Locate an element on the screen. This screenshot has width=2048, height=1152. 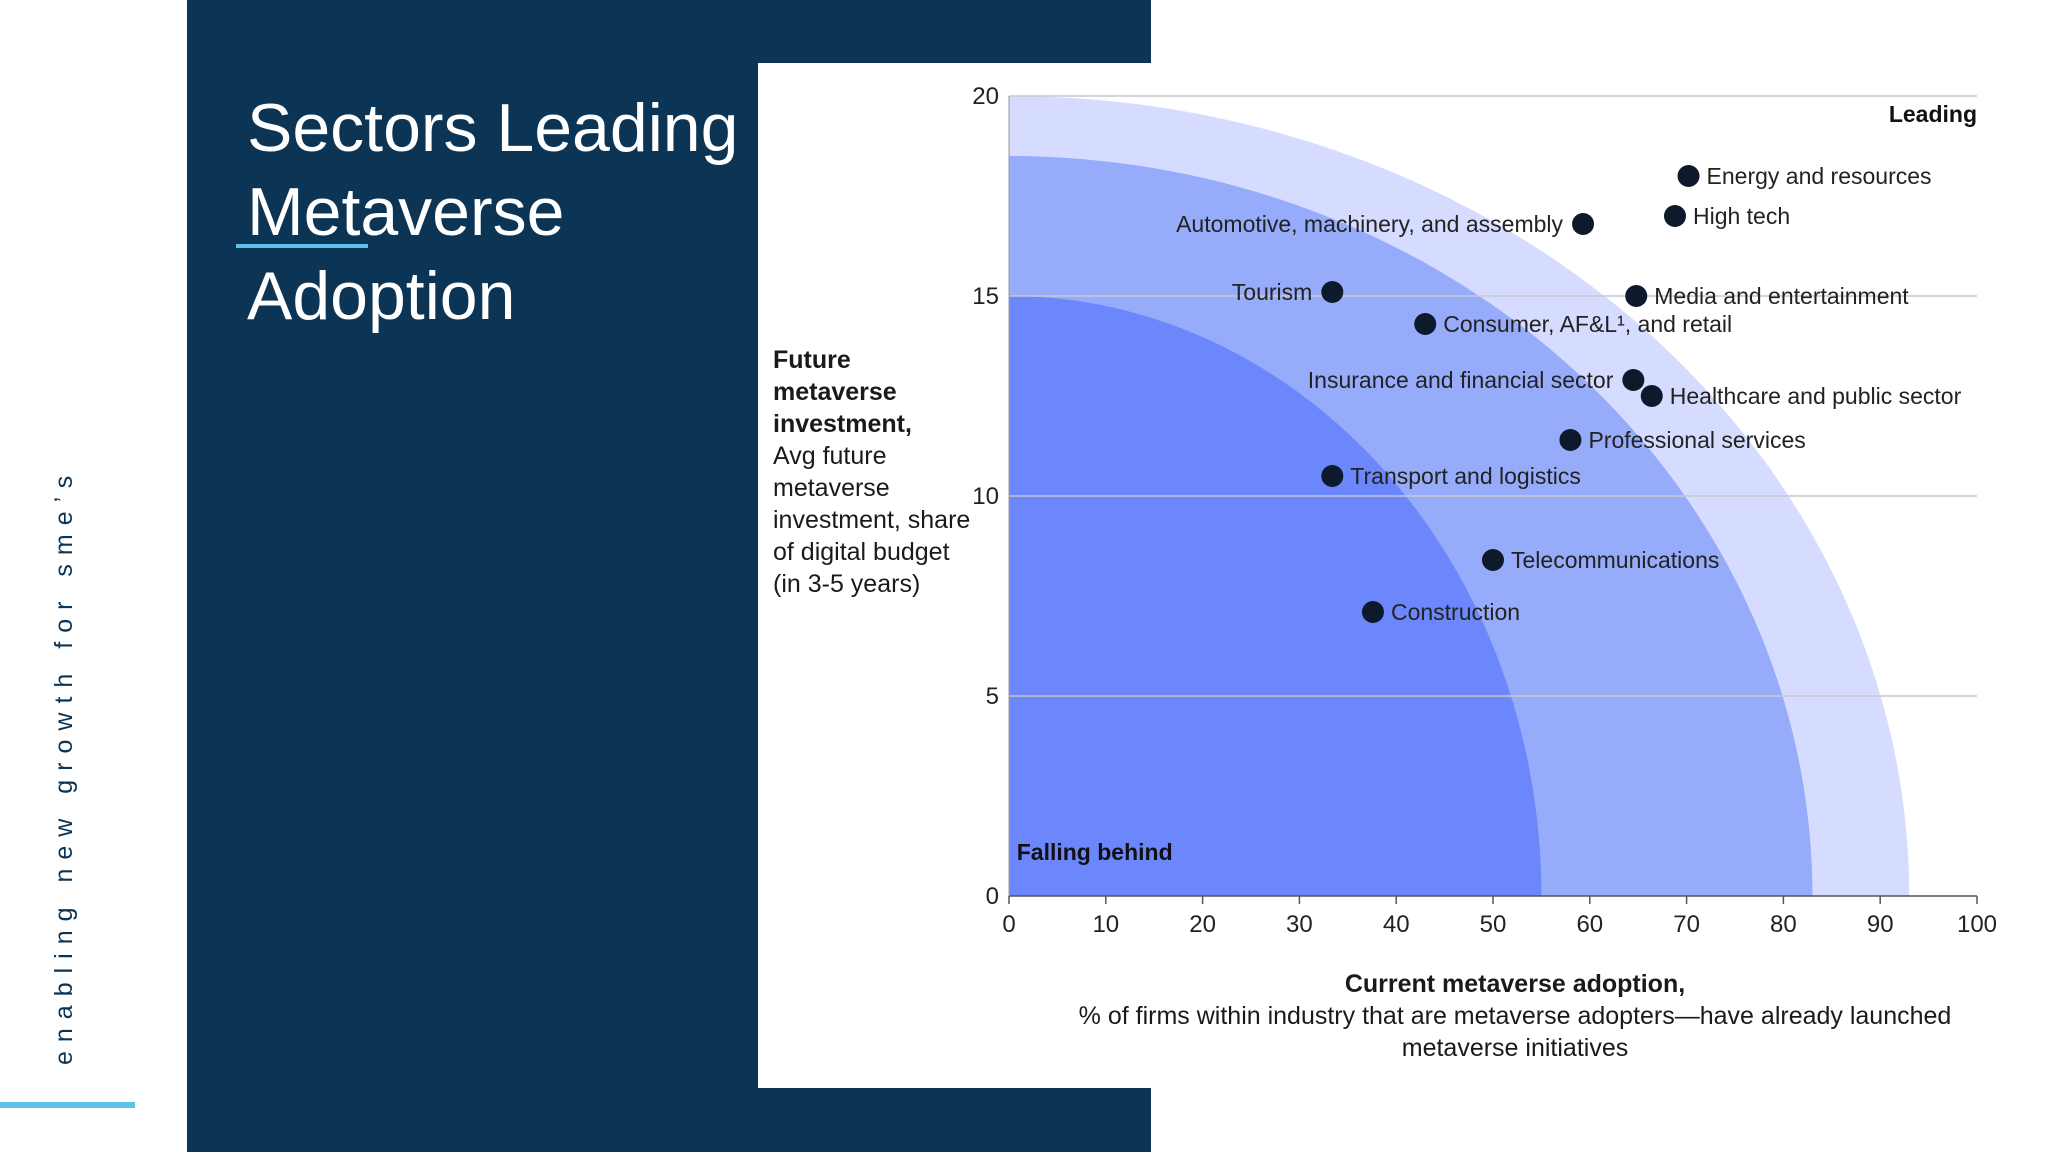
data-label-9: Professional services is located at coordinates (1696, 440).